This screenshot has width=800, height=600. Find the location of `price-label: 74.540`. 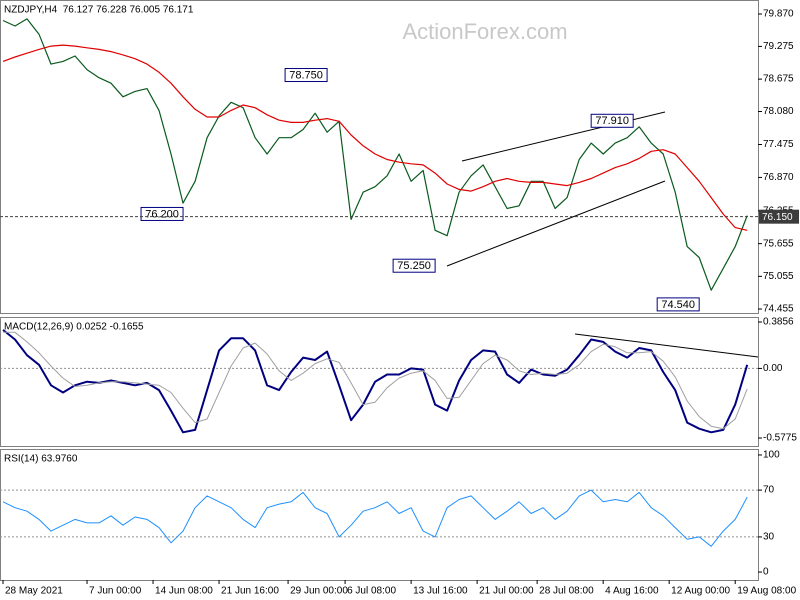

price-label: 74.540 is located at coordinates (678, 305).